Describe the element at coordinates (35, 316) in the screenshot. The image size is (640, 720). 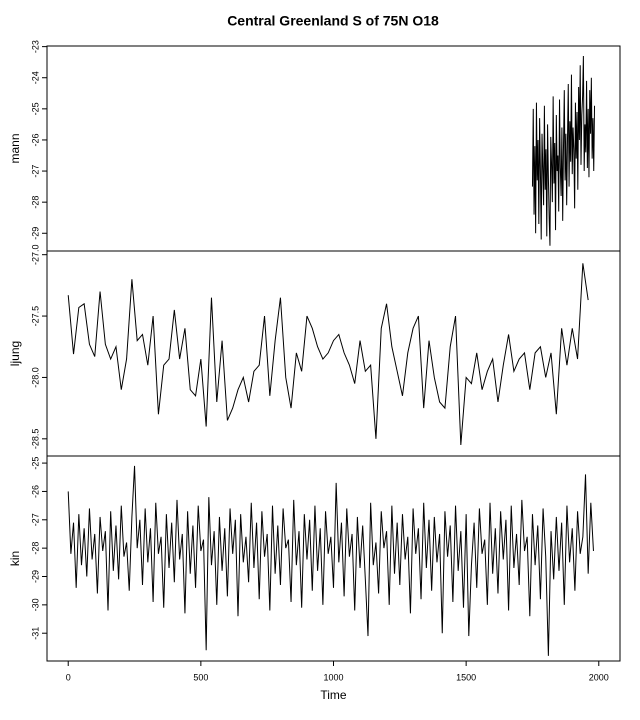
I see `y-tick-label: -27.5` at that location.